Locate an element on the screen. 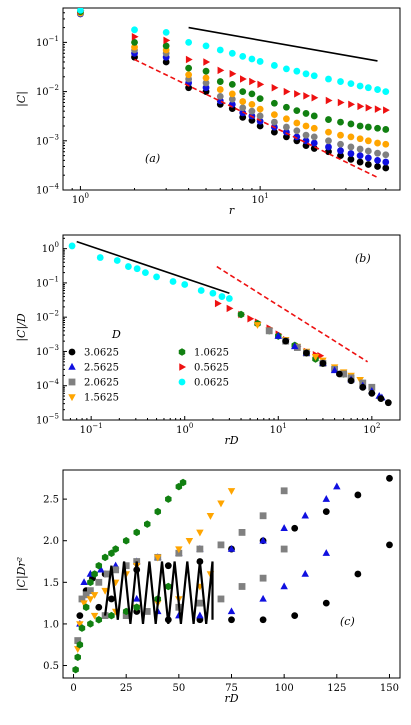 Image resolution: width=411 pixels, height=725 pixels. y-axis-label: |C|/D is located at coordinates (22, 327).